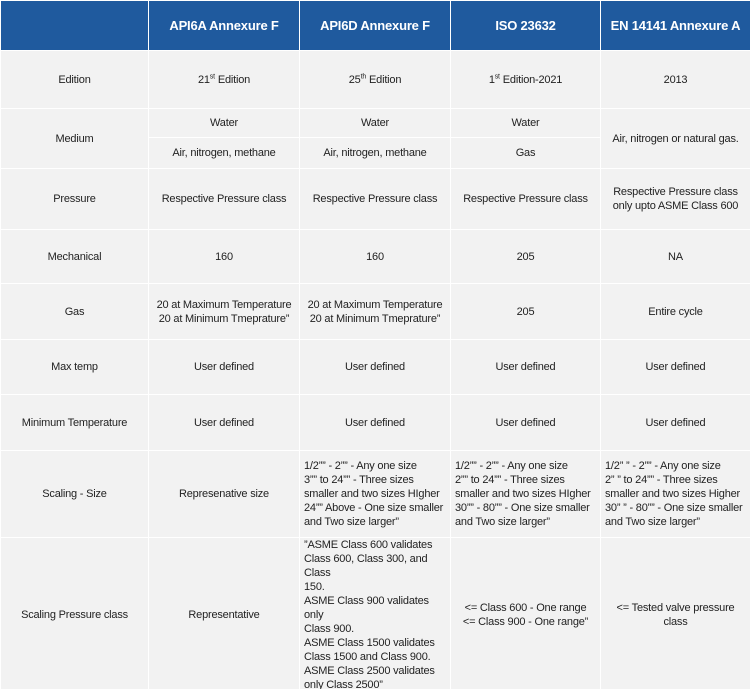  What do you see at coordinates (374, 508) in the screenshot?
I see `cell-line: 24”” Above - One size smaller` at bounding box center [374, 508].